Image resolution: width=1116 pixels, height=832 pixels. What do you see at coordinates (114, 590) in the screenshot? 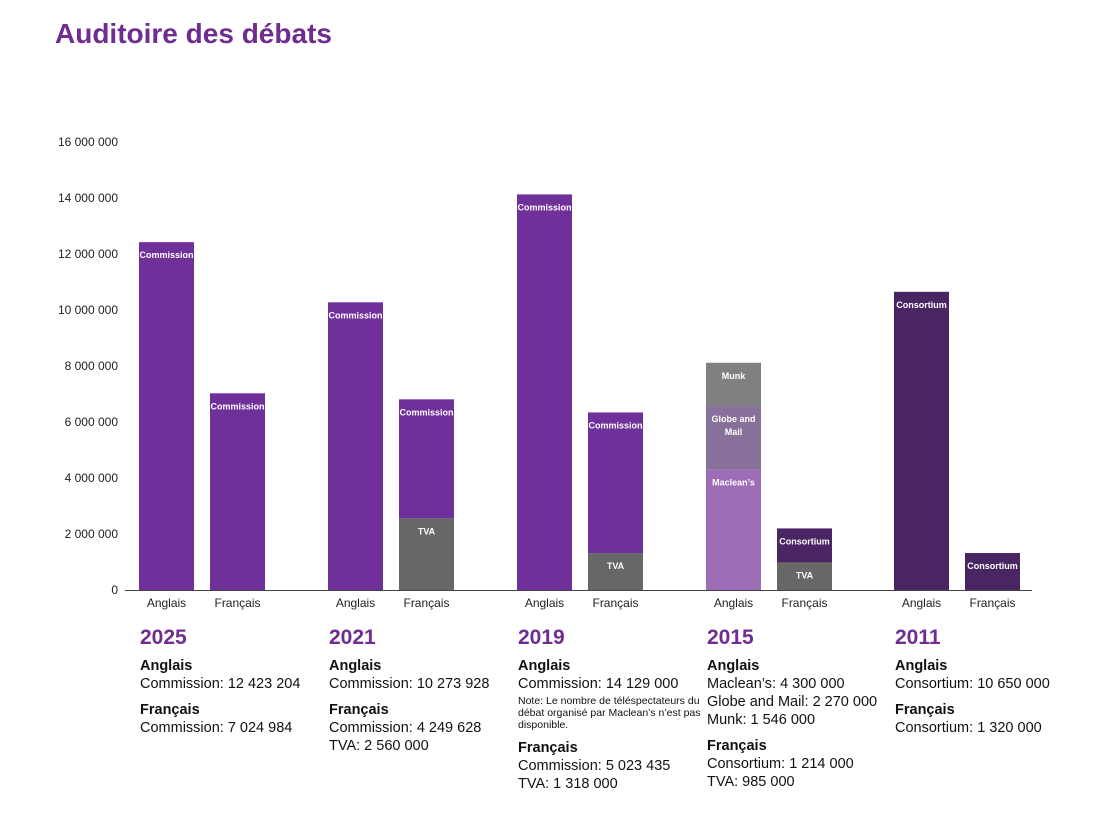
I see `y-tick-label: 0` at bounding box center [114, 590].